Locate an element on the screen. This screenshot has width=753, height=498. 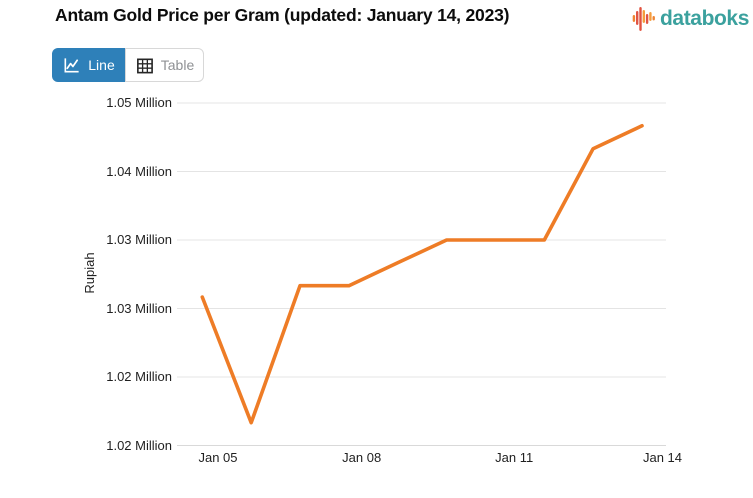
line-view-button: Line is located at coordinates (88, 65).